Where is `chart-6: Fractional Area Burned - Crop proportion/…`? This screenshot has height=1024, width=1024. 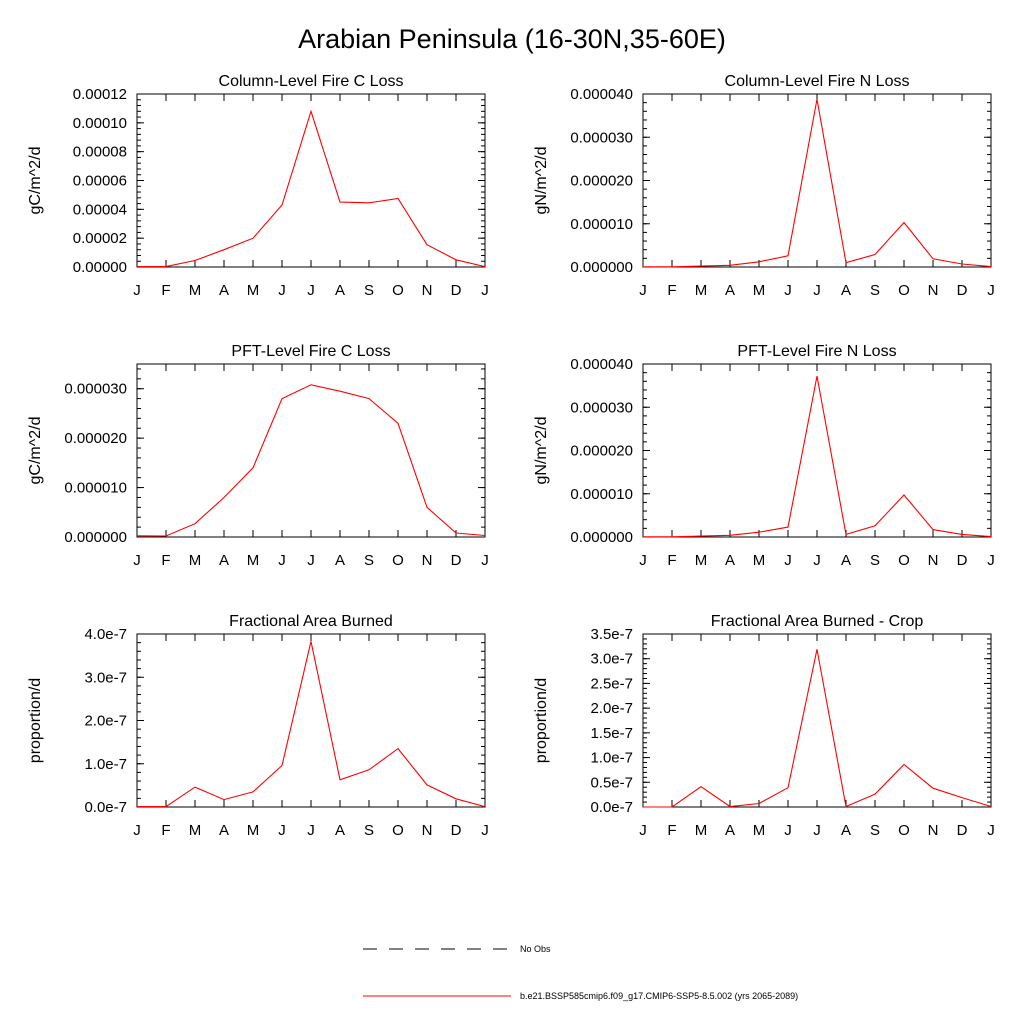 chart-6: Fractional Area Burned - Crop proportion/… is located at coordinates (764, 726).